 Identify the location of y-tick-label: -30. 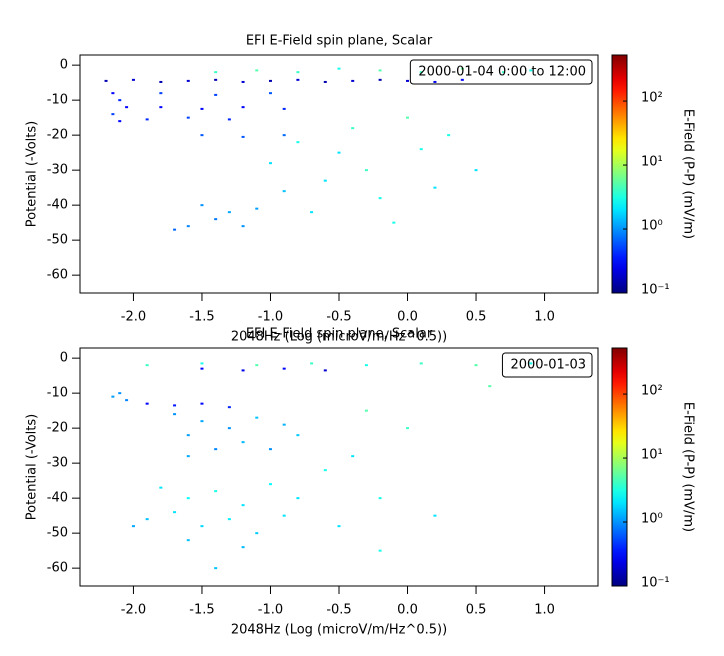
(57, 463).